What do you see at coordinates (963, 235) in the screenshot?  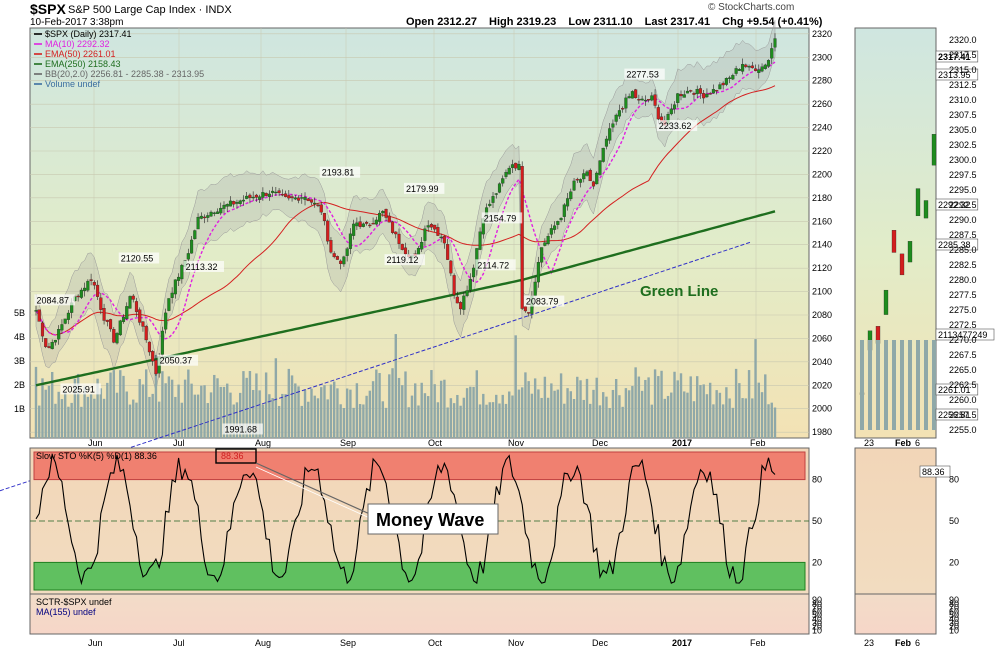 I see `side-tick-13: 2287.5` at bounding box center [963, 235].